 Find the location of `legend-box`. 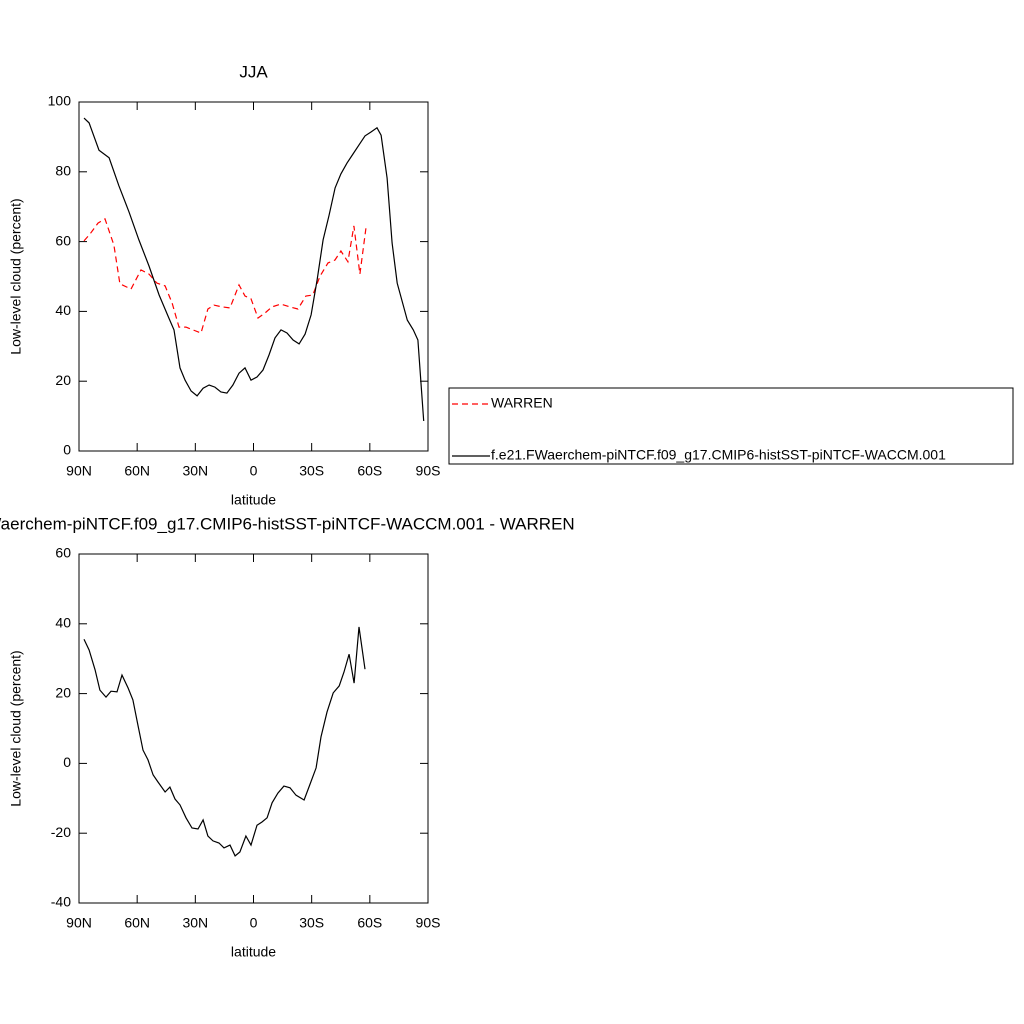

legend-box is located at coordinates (731, 426).